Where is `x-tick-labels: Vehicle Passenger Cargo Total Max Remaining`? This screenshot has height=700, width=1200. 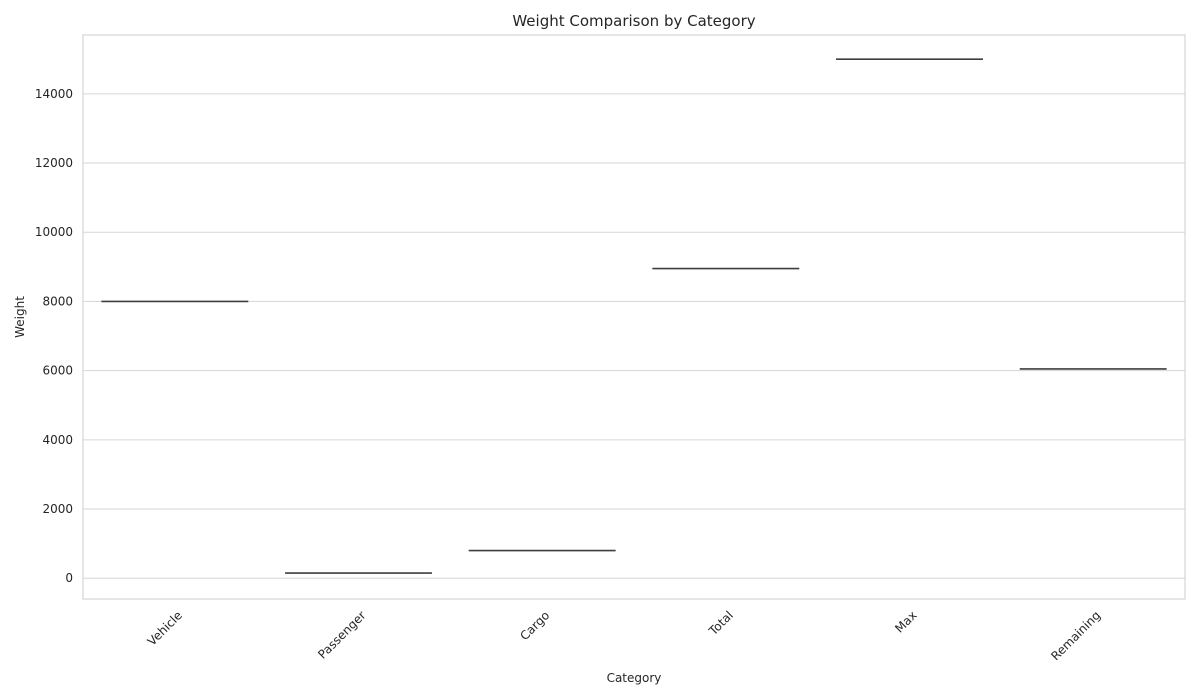
x-tick-labels: Vehicle Passenger Cargo Total Max Remaining is located at coordinates (624, 635).